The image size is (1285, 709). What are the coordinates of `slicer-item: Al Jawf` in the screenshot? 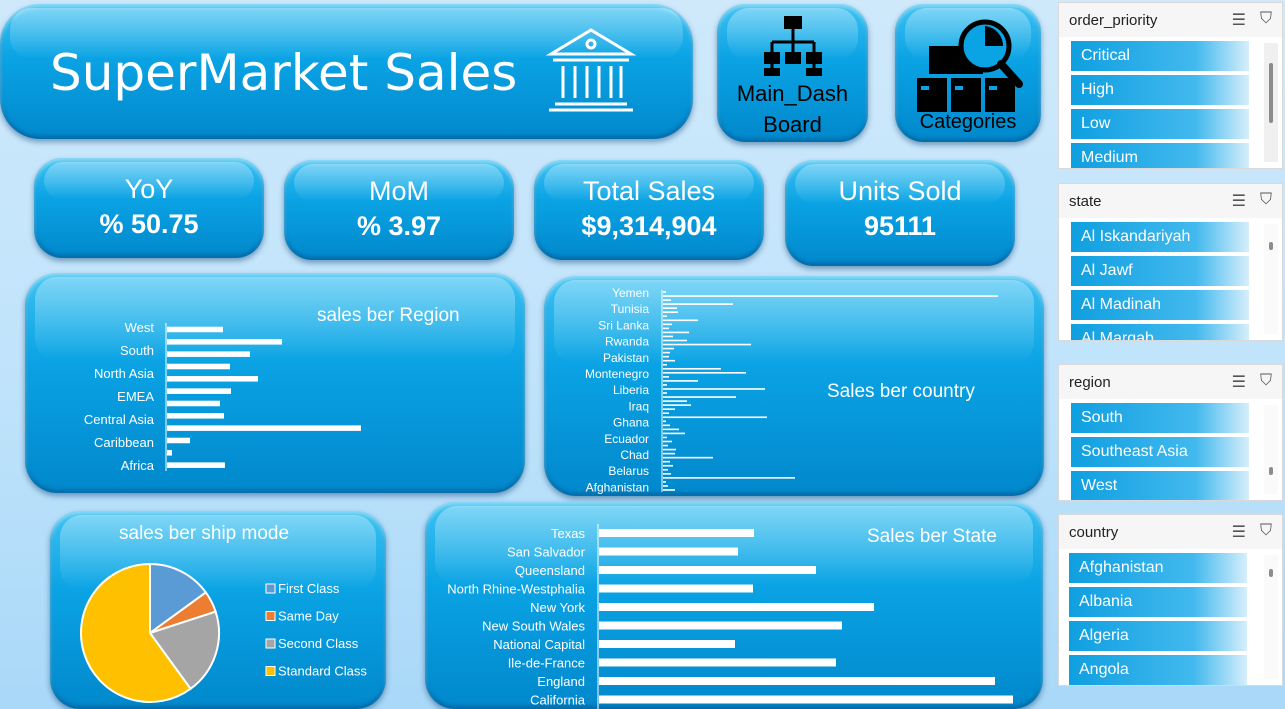 It's located at (1160, 271).